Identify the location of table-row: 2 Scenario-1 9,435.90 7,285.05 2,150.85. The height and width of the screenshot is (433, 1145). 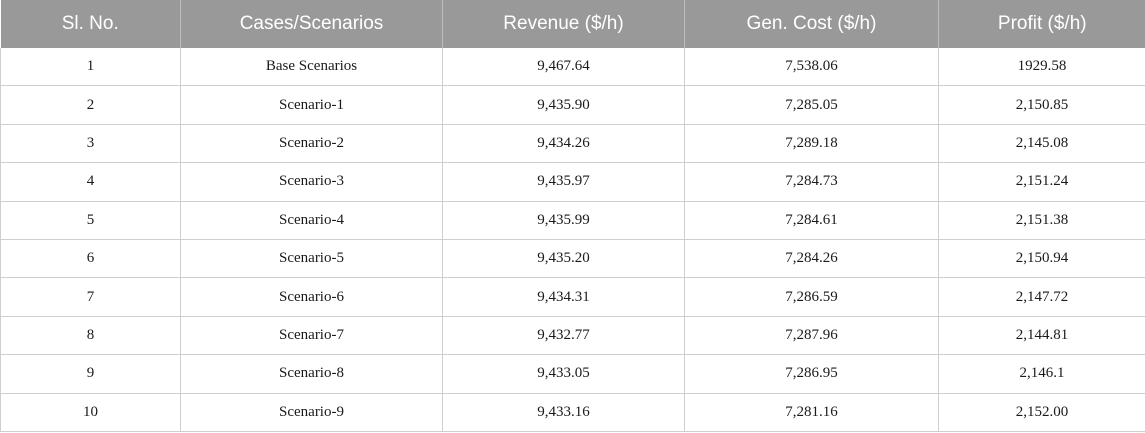
(572, 105).